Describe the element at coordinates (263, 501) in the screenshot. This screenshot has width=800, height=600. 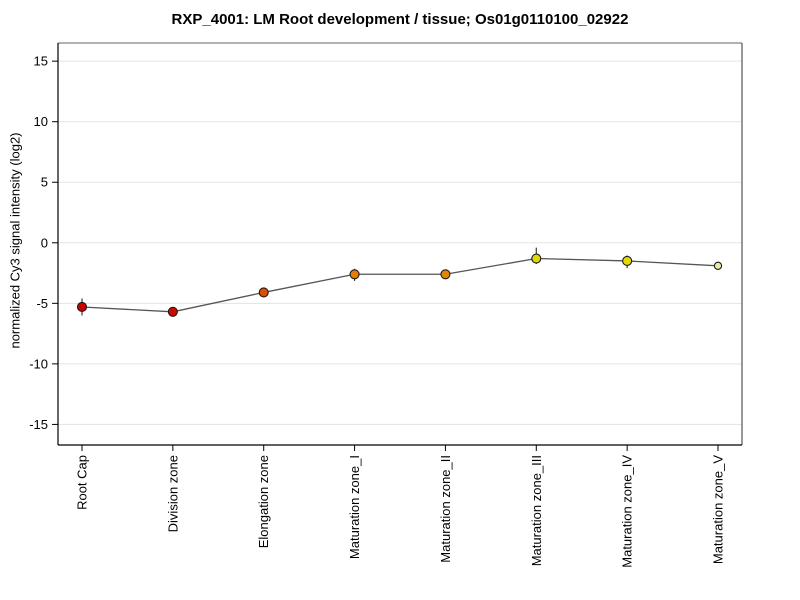
I see `x-tick-label: Elongation zone` at that location.